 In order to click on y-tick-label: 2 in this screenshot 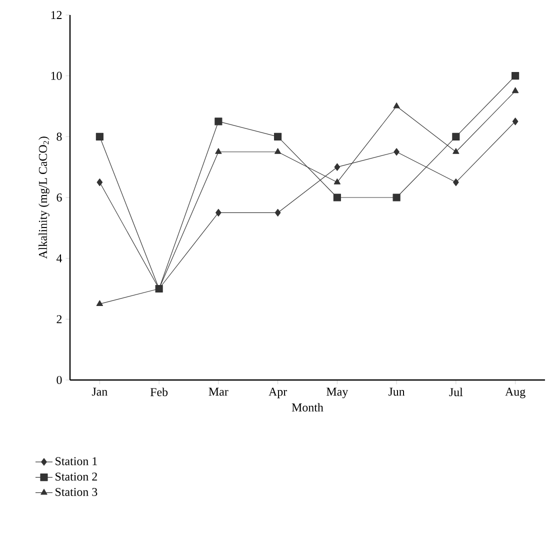, I will do `click(59, 319)`.